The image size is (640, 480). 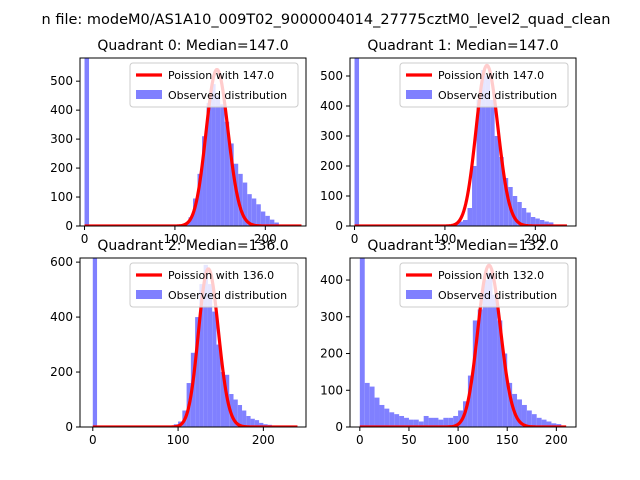 I want to click on panel-title: Quadrant 3: Median=132.0, so click(x=462, y=246).